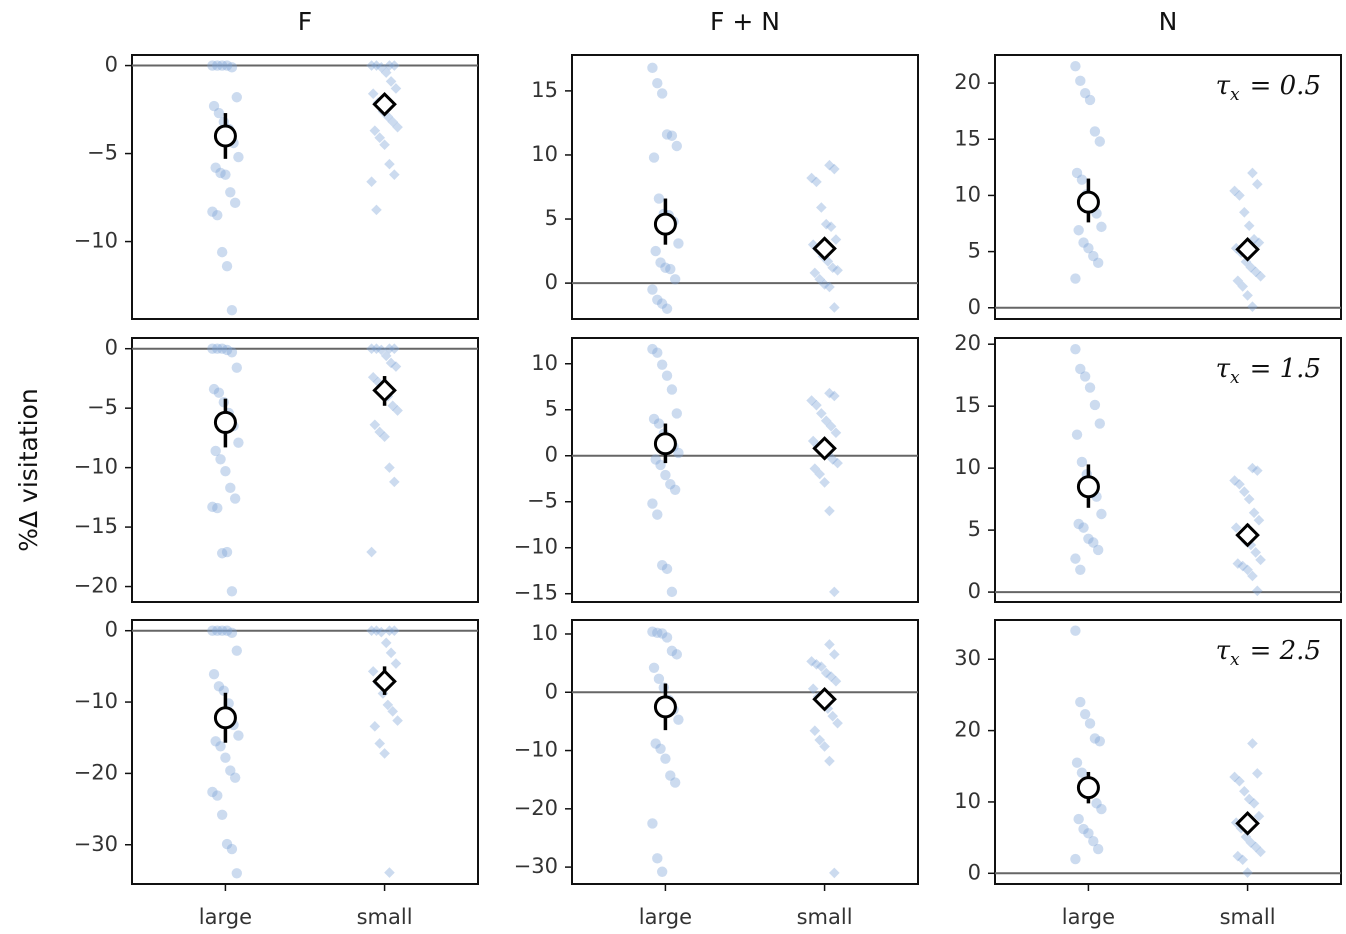 This screenshot has width=1346, height=934. Describe the element at coordinates (305, 21) in the screenshot. I see `column-title: F` at that location.